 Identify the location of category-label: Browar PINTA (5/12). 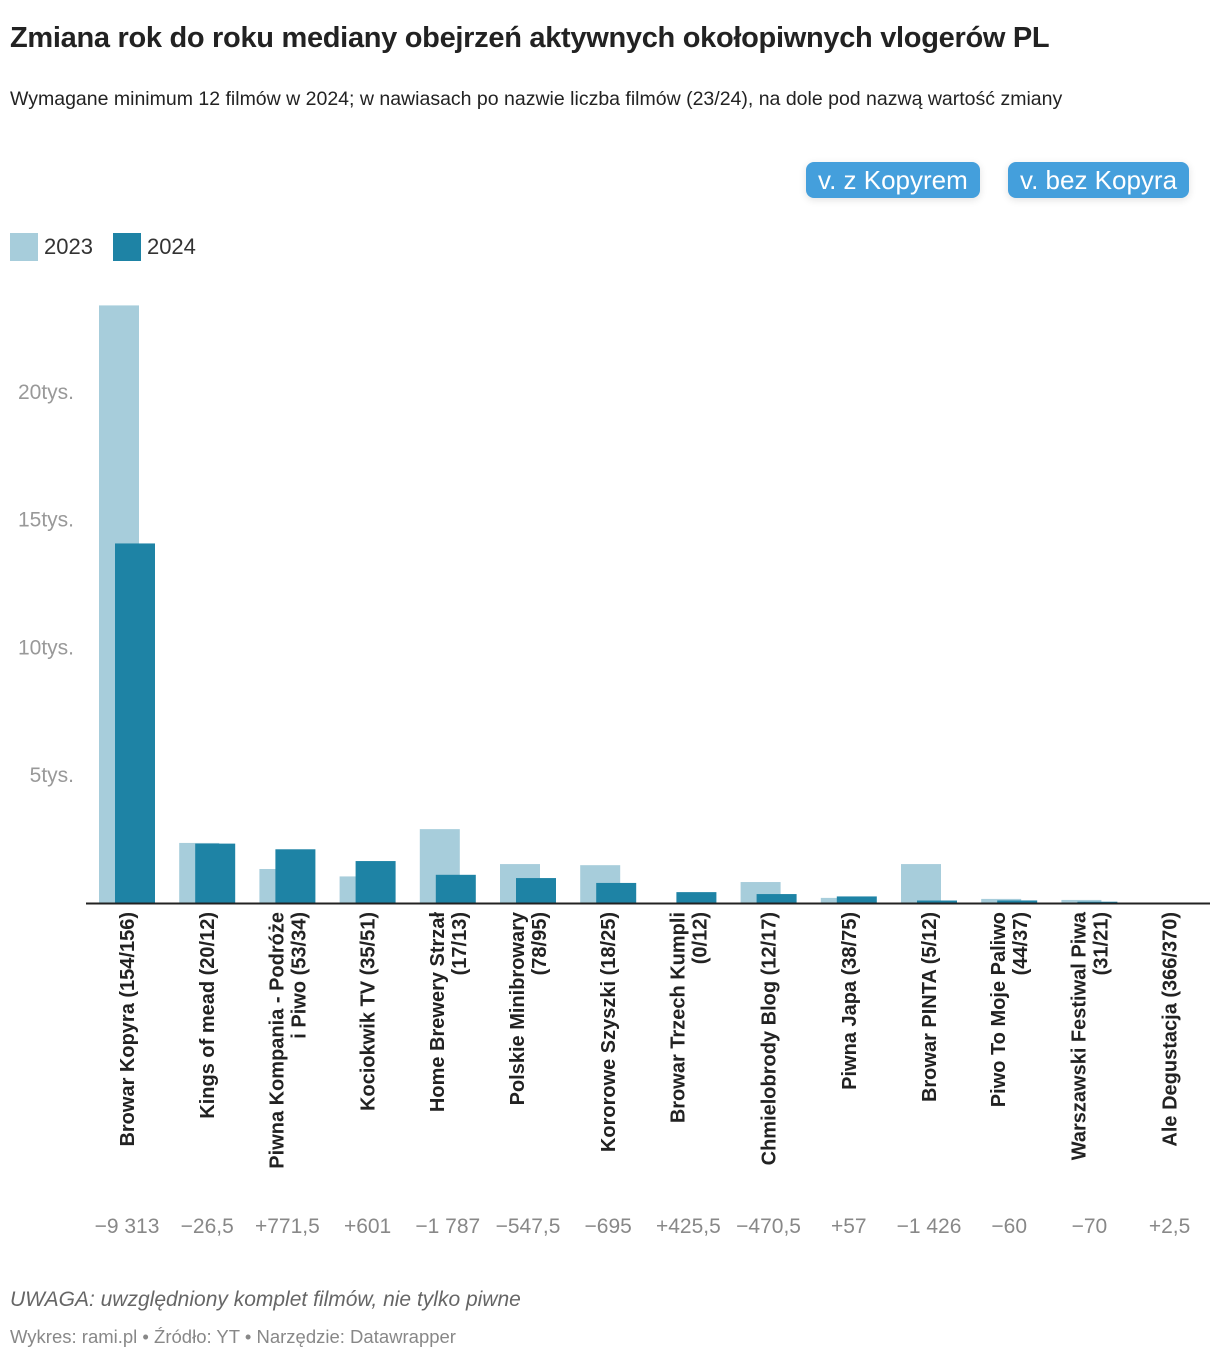
(930, 1007).